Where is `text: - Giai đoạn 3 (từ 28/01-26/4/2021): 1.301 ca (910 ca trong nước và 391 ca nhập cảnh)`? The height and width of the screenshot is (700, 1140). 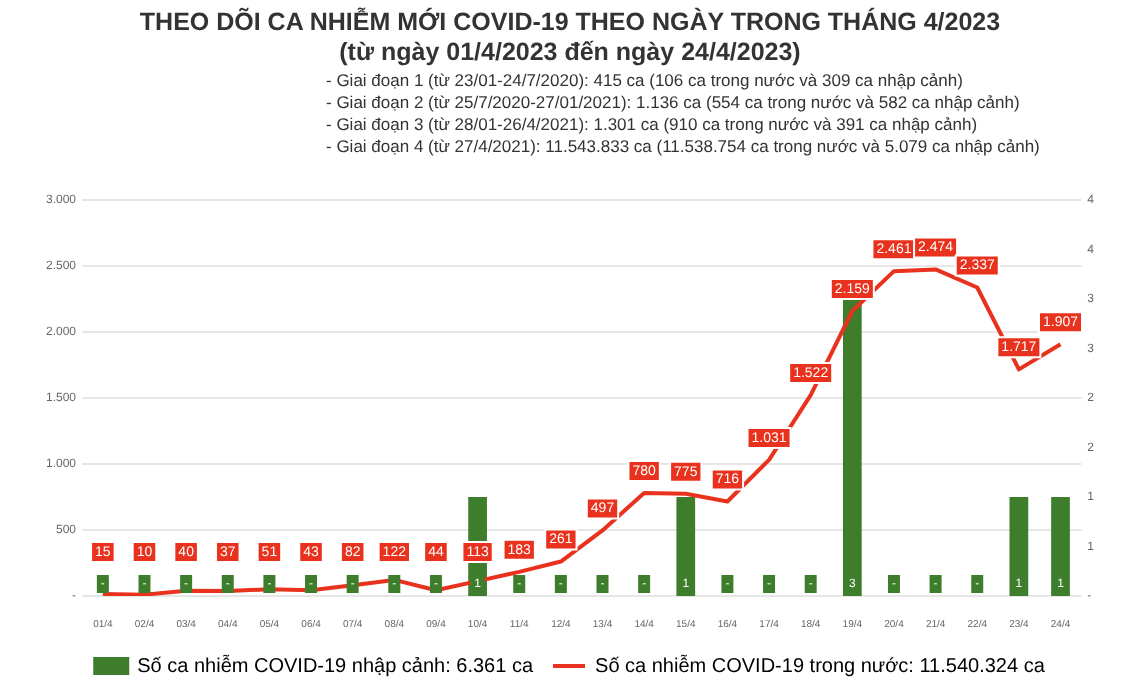
text: - Giai đoạn 3 (từ 28/01-26/4/2021): 1.301 ca (910 ca trong nước và 391 ca nhập cảnh) is located at coordinates (653, 125).